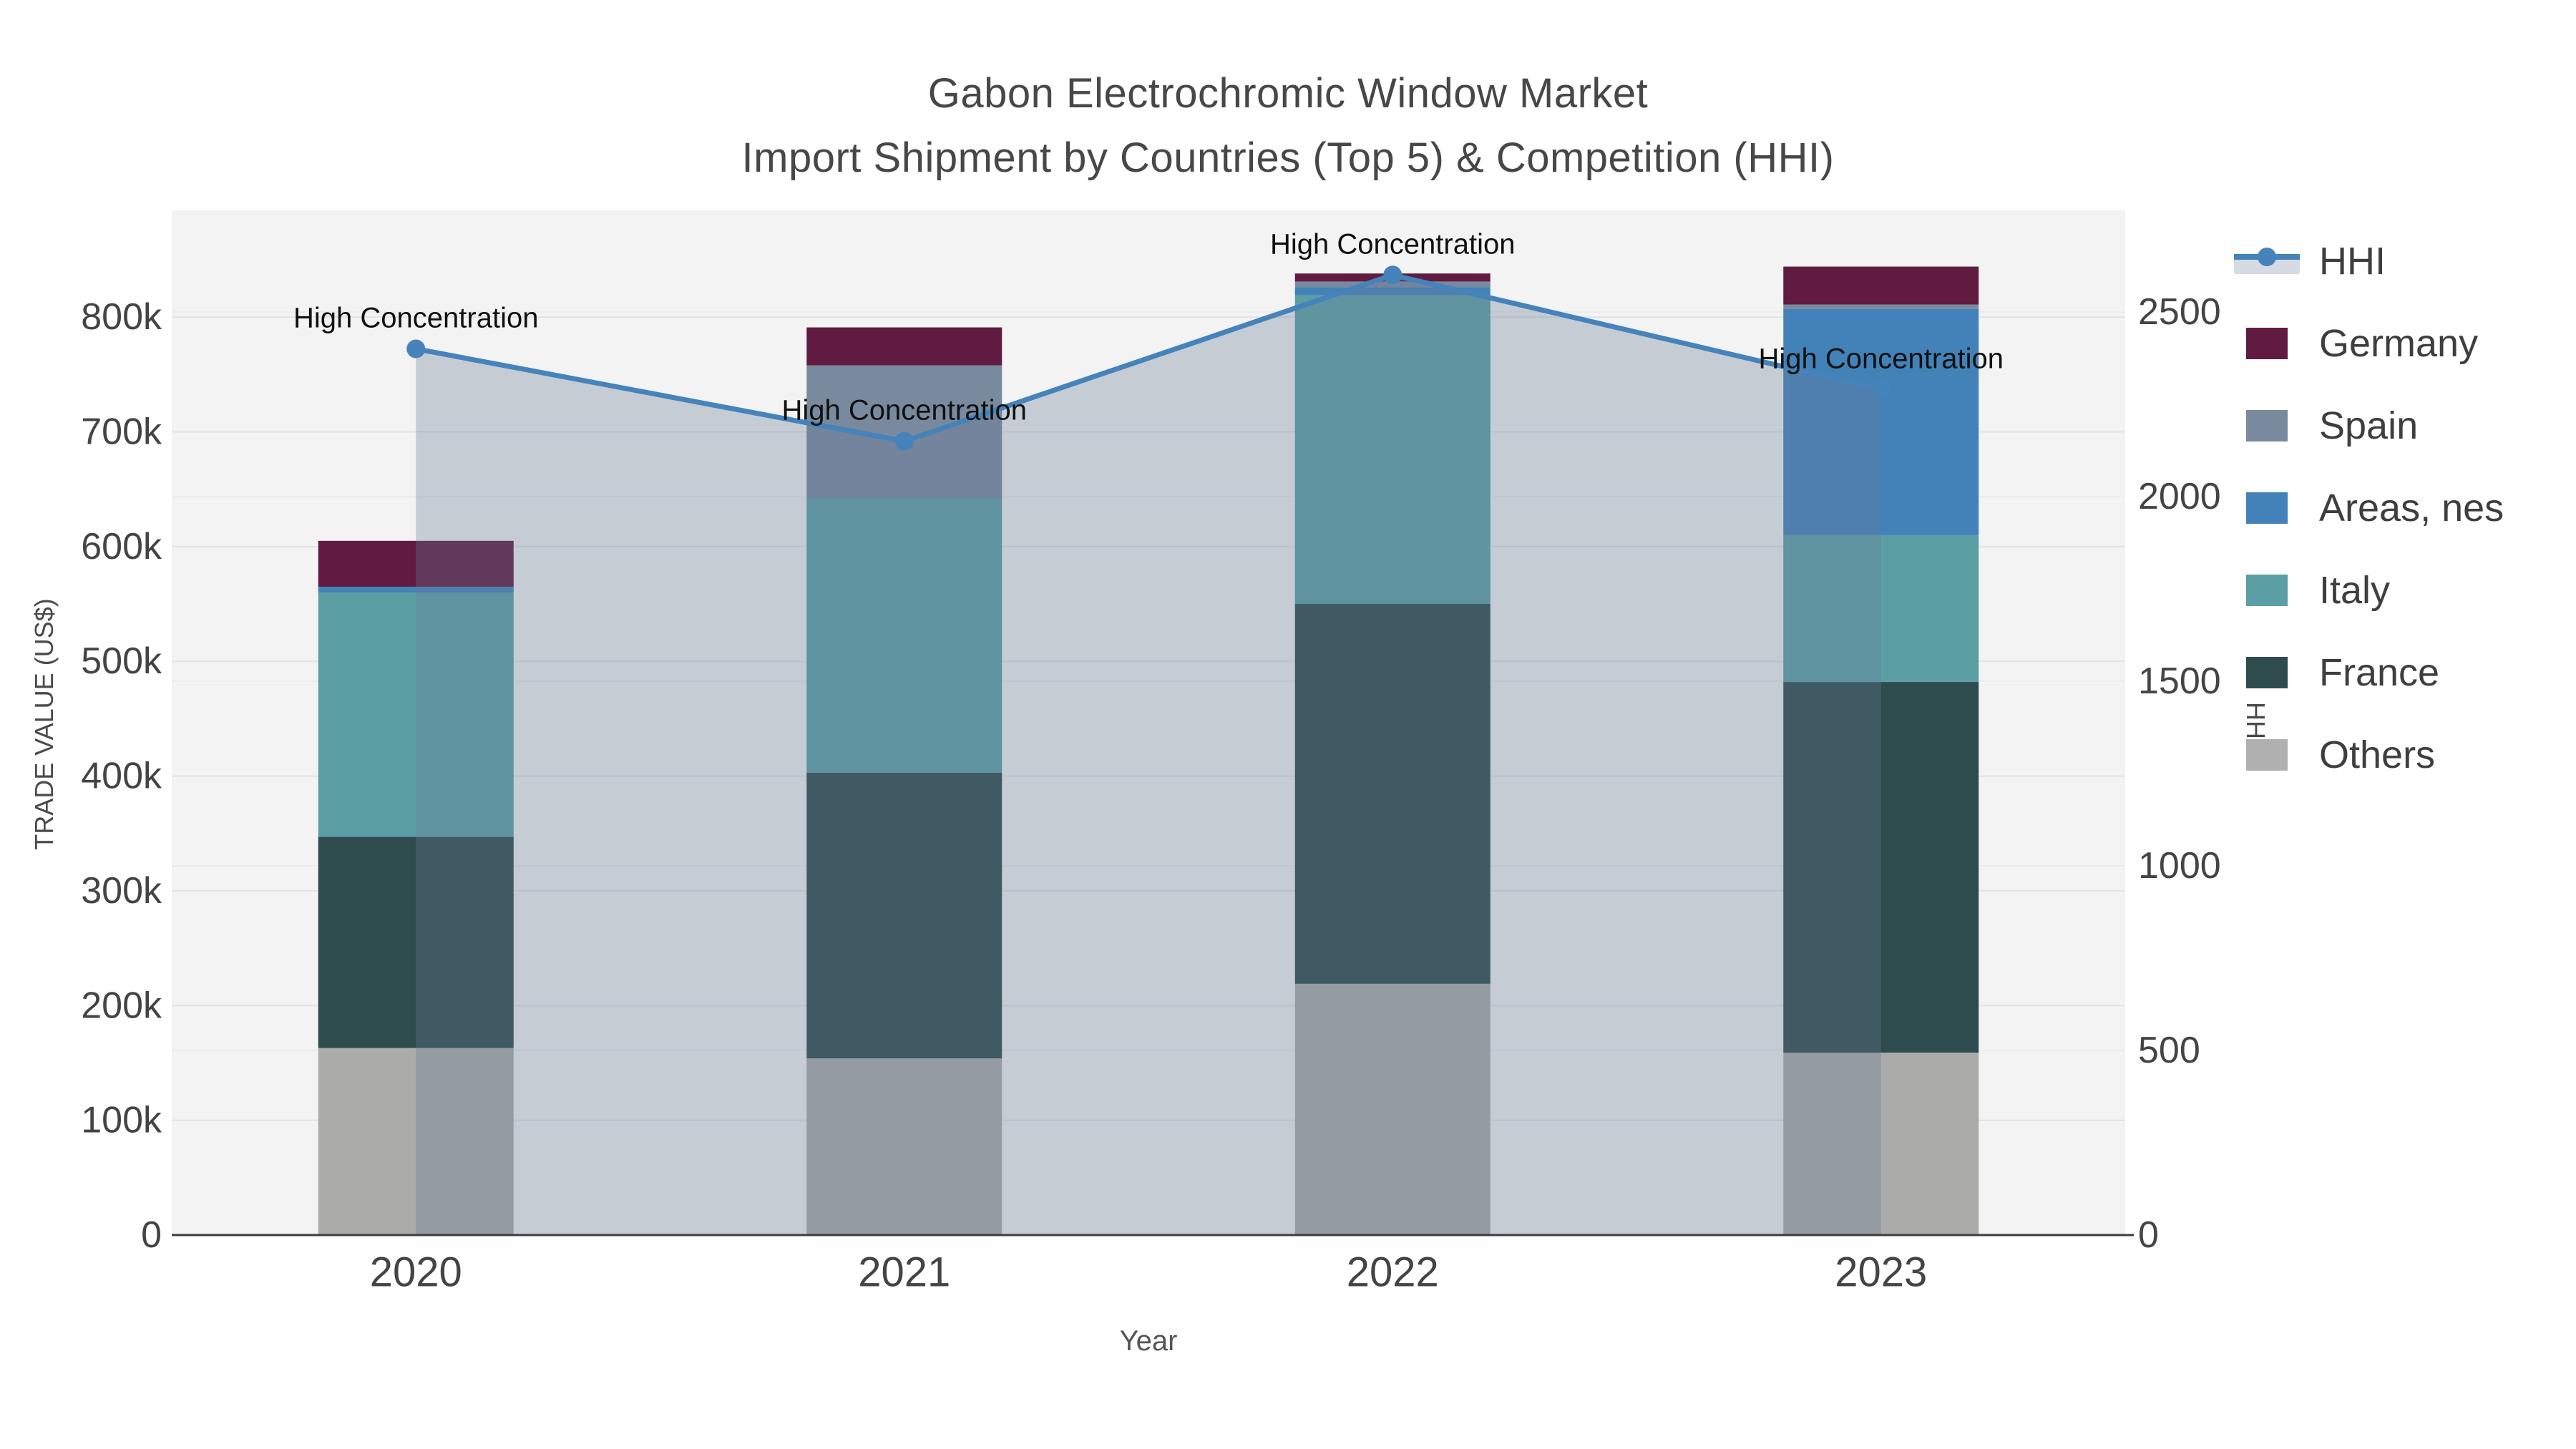  I want to click on hhi-marker-2020, so click(416, 348).